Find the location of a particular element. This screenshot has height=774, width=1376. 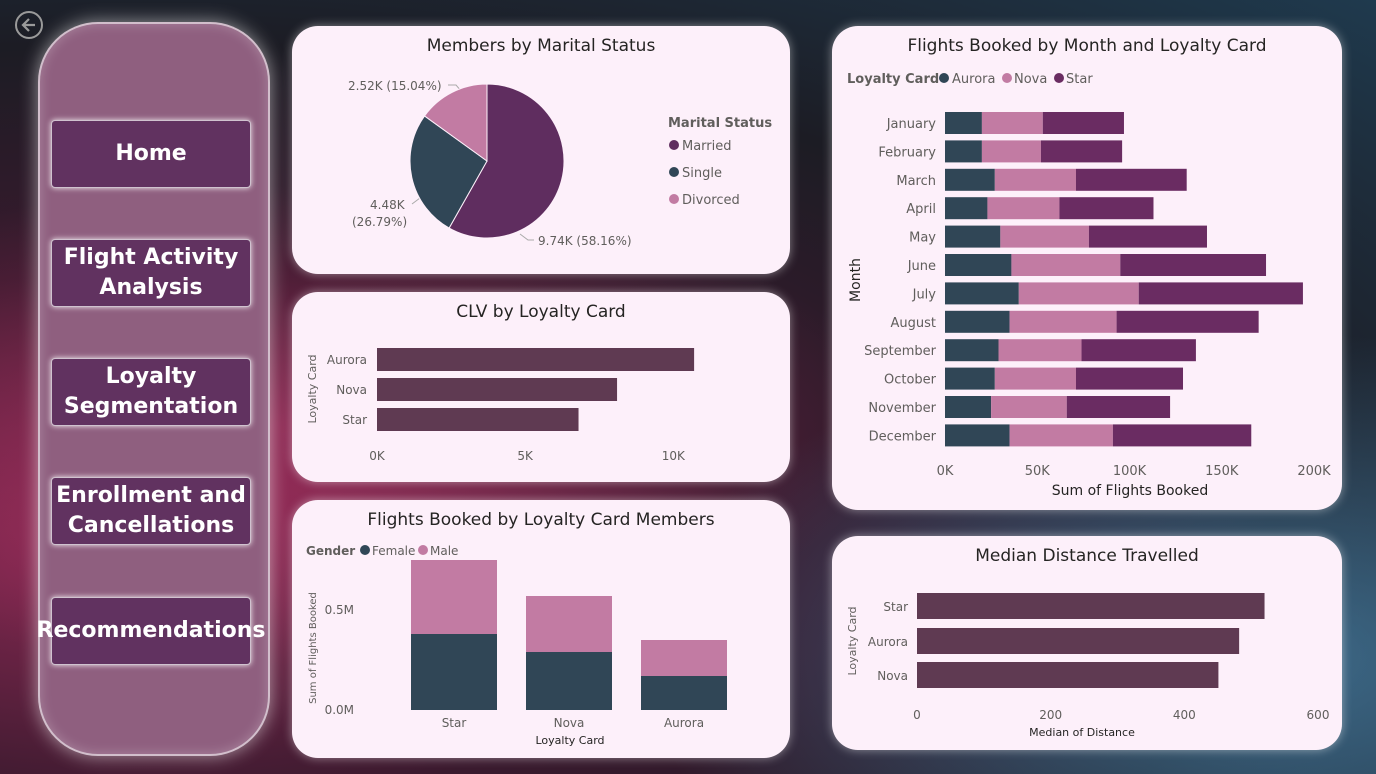

legend-divorced-dot is located at coordinates (674, 199).